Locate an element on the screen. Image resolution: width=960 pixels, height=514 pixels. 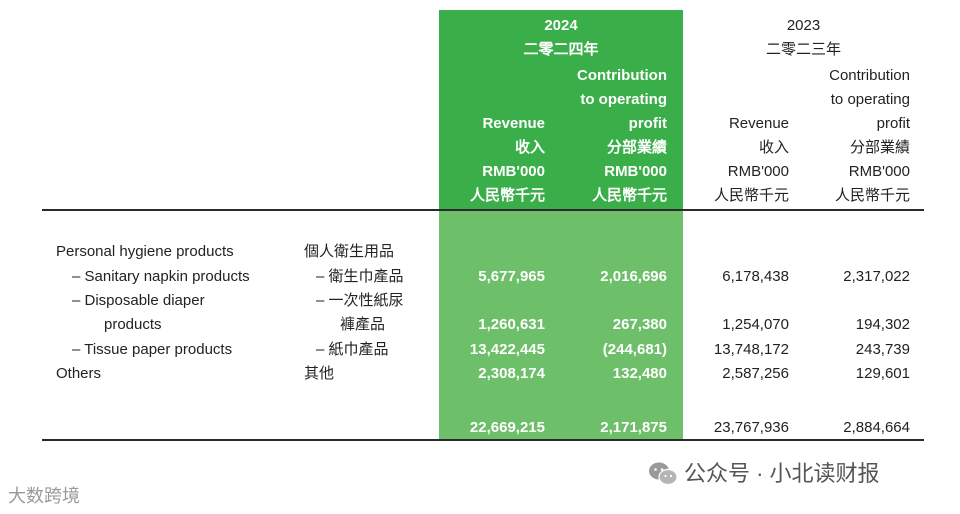
cell-rev-2023: 13,748,172 is located at coordinates (751, 349).